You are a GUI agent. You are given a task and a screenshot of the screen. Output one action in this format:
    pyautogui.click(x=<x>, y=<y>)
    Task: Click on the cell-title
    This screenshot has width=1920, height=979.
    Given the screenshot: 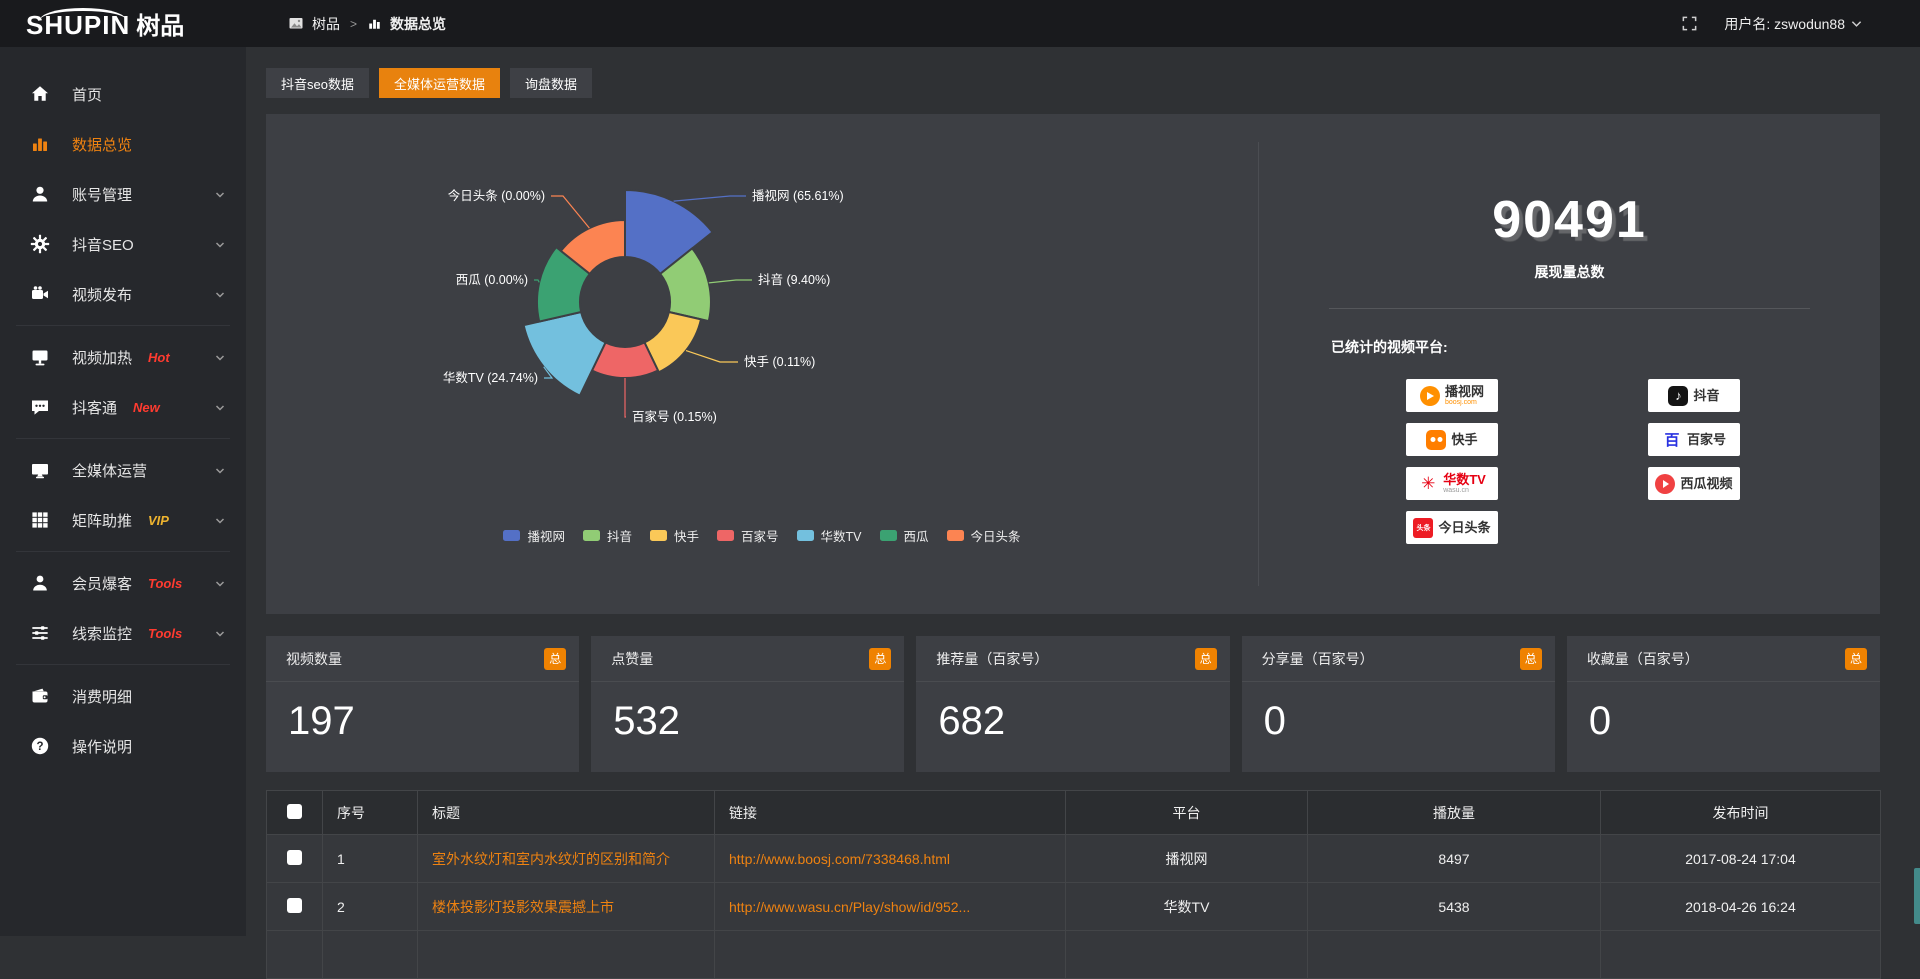 What is the action you would take?
    pyautogui.click(x=566, y=955)
    